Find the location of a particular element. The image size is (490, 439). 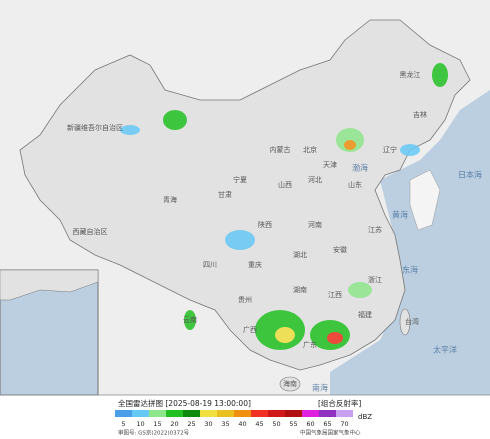

map-label: 江苏 is located at coordinates (375, 229).